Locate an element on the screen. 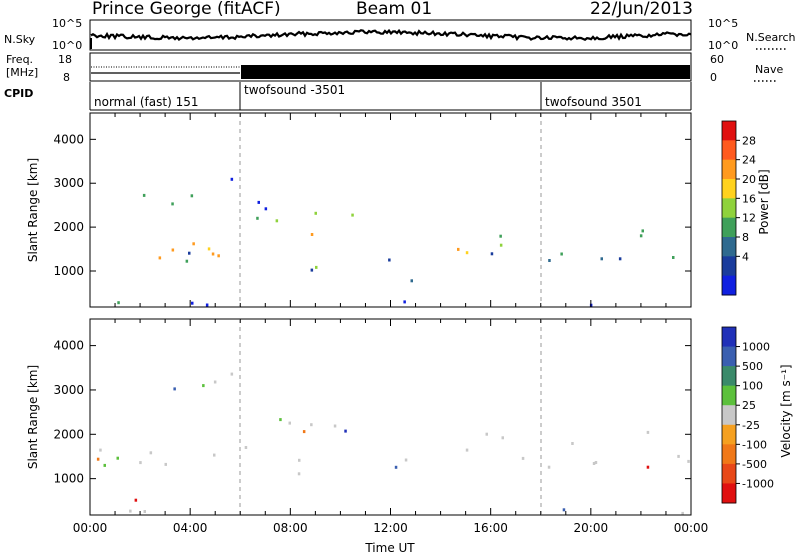 The width and height of the screenshot is (800, 554). nave-tick-bottom: 0 is located at coordinates (713, 77).